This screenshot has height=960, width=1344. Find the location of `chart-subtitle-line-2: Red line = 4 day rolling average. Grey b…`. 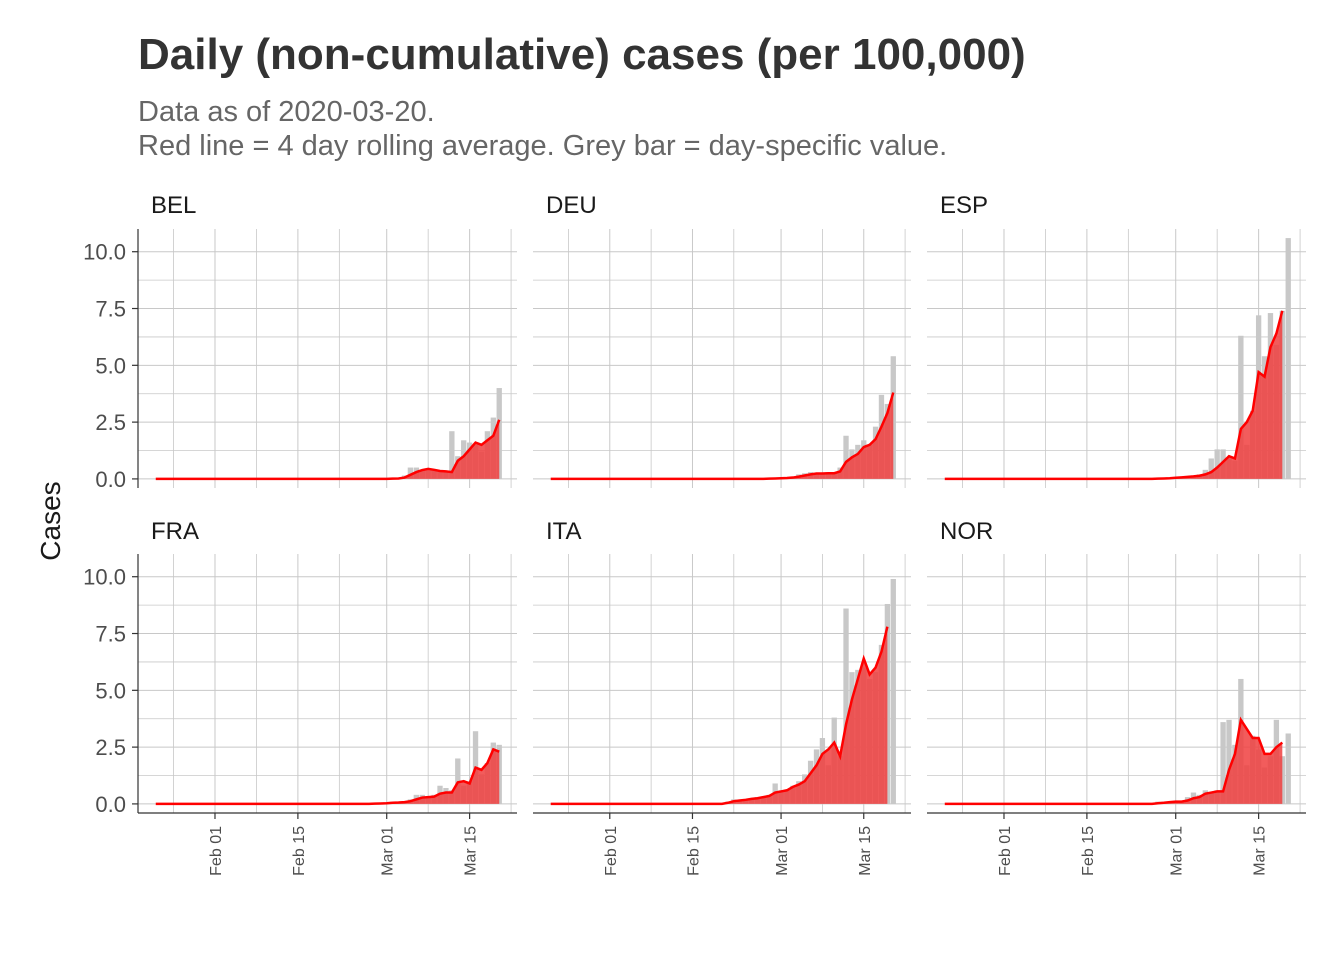

chart-subtitle-line-2: Red line = 4 day rolling average. Grey b… is located at coordinates (543, 146).